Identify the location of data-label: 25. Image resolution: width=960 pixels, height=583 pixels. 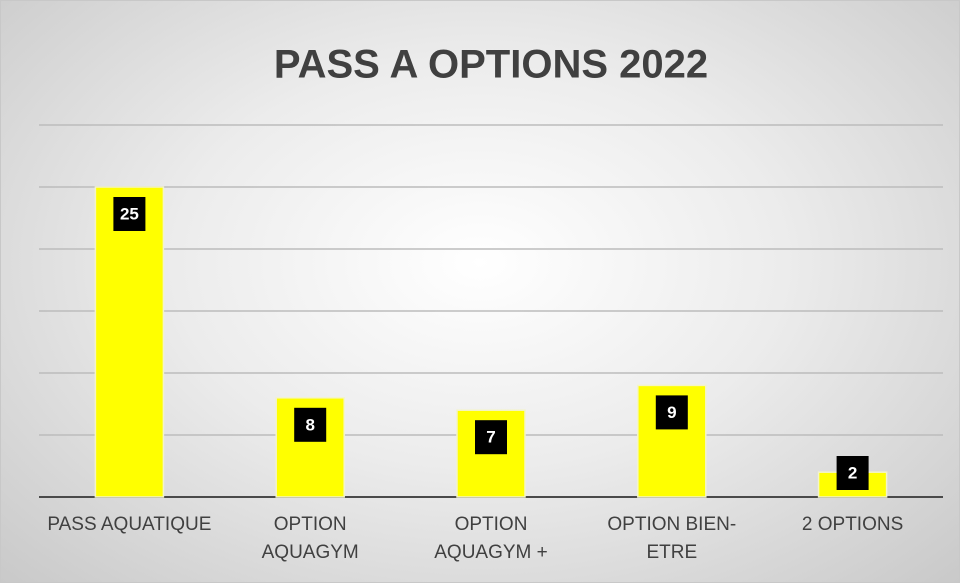
(129, 213).